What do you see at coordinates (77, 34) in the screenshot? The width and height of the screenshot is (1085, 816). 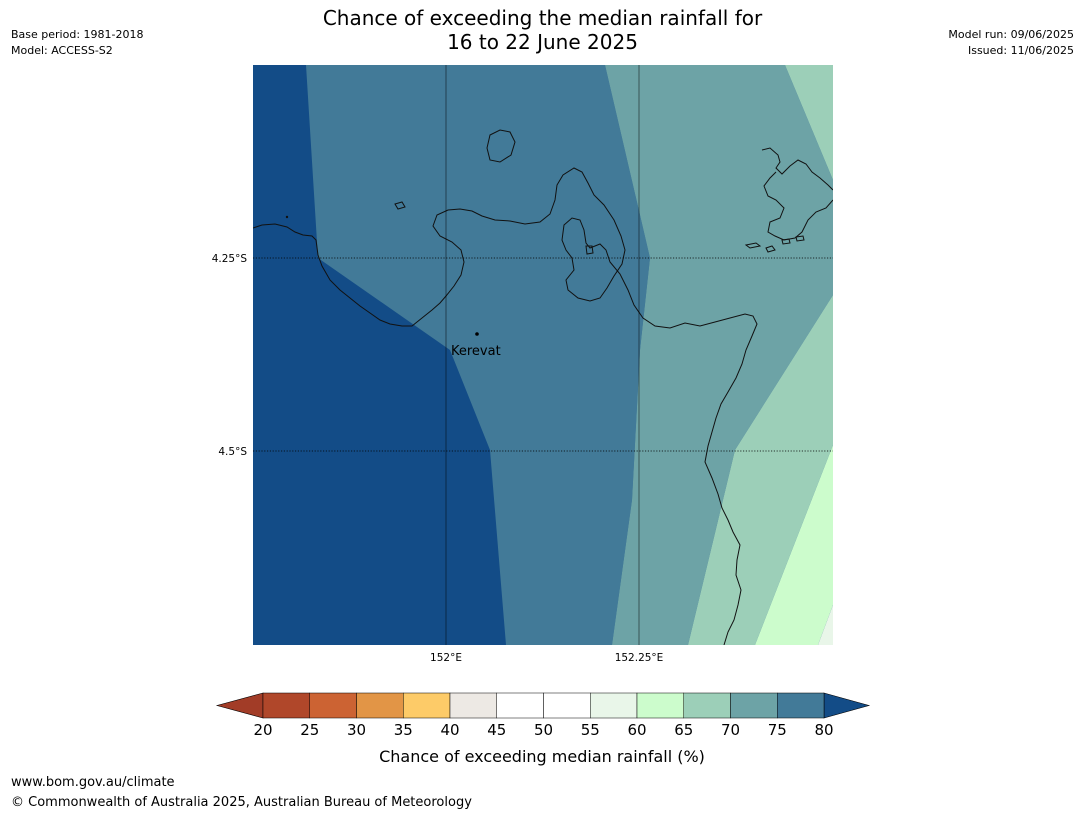 I see `base-period-text: Base period: 1981-2018` at bounding box center [77, 34].